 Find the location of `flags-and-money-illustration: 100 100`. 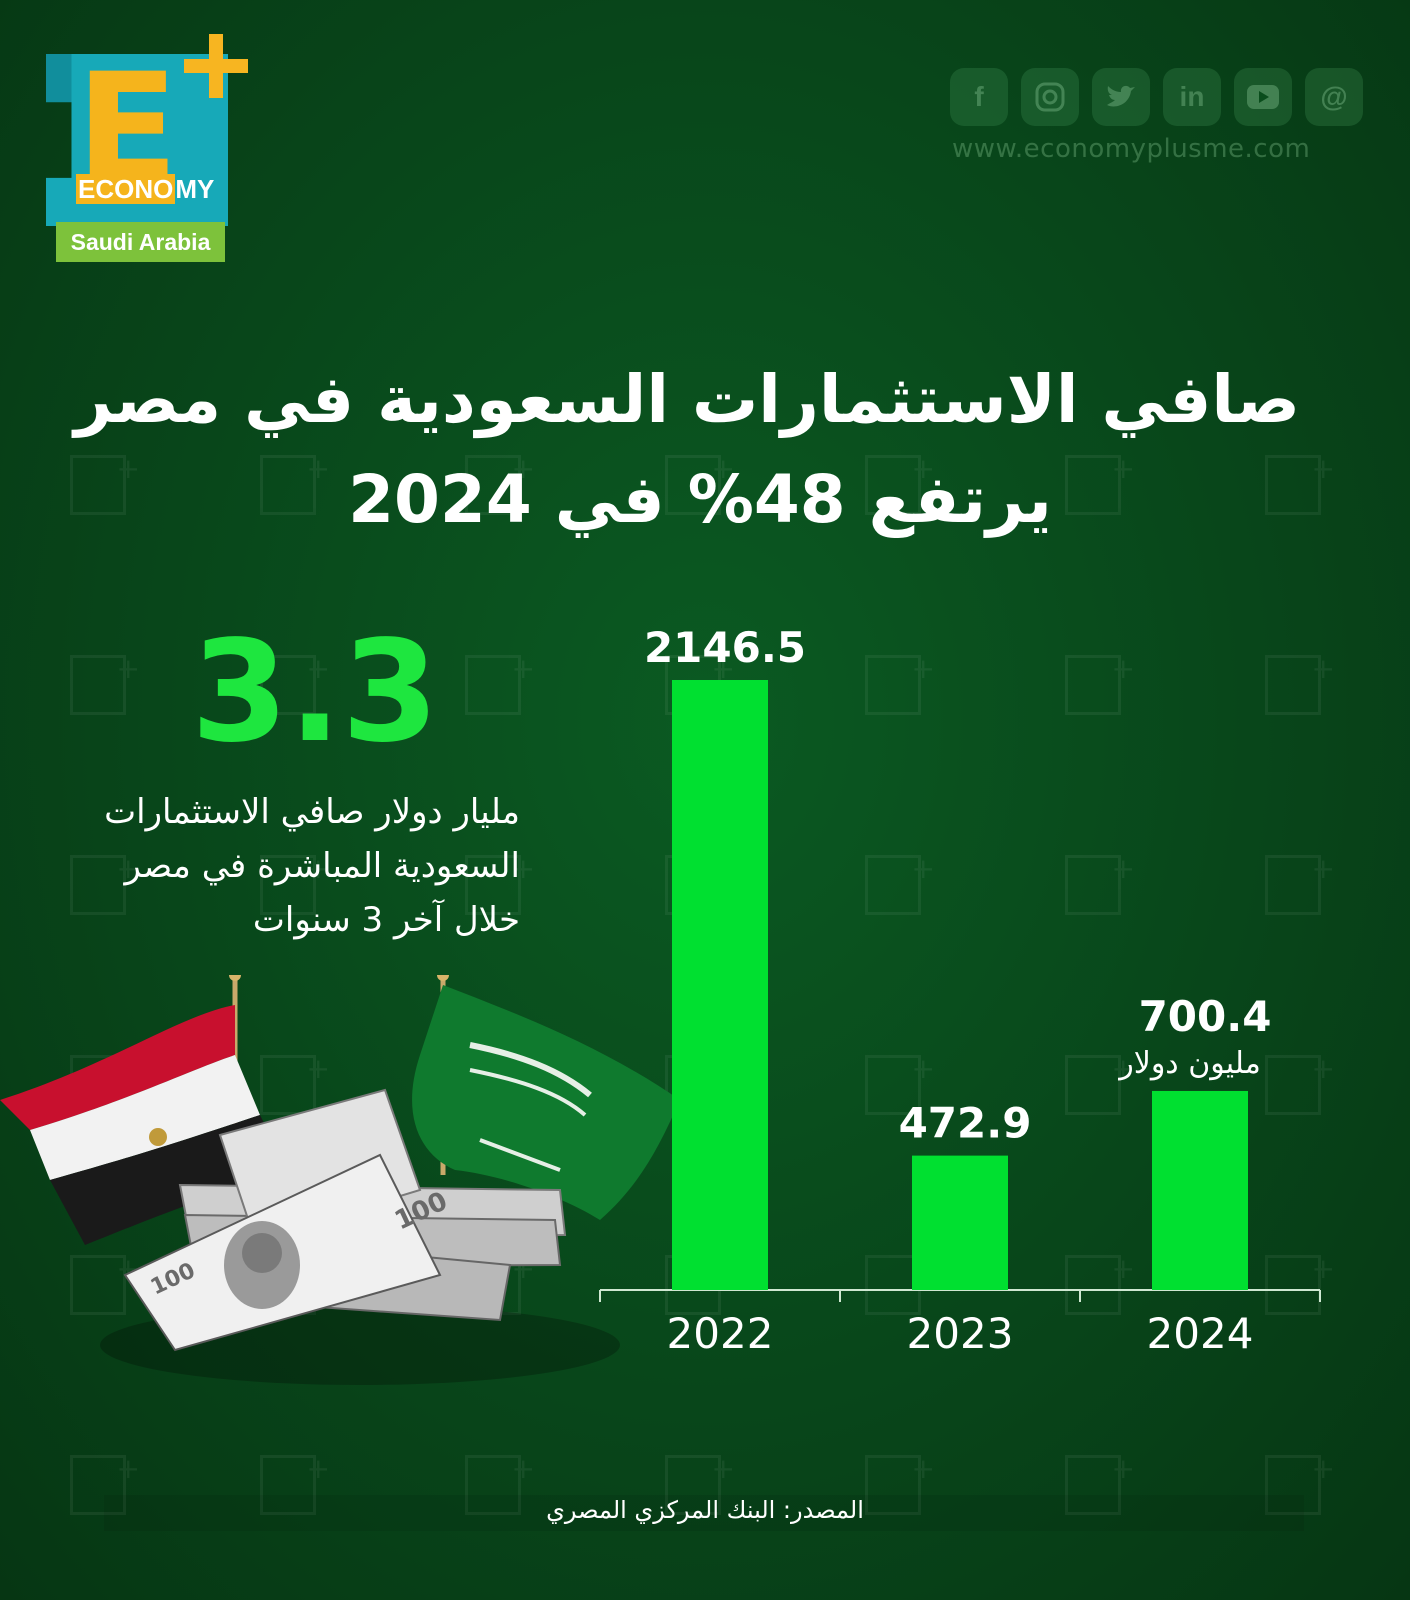

flags-and-money-illustration: 100 100 is located at coordinates (340, 1180).